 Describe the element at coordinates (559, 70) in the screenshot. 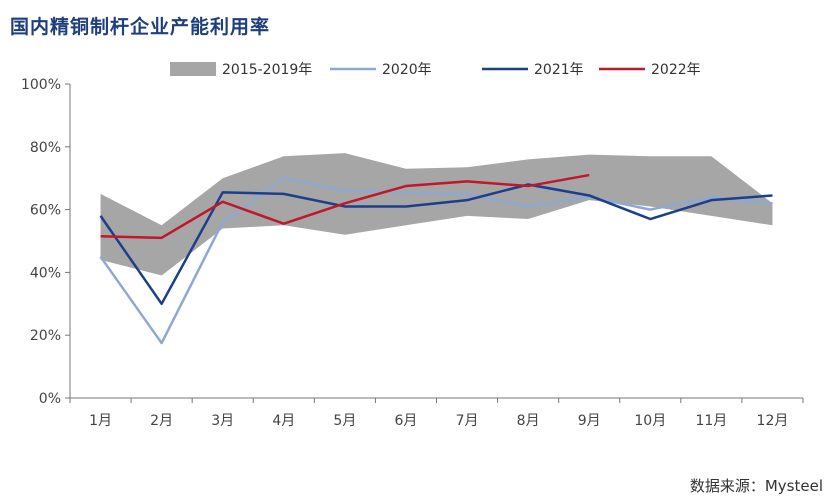

I see `legend-label-2021年: 2021年` at that location.